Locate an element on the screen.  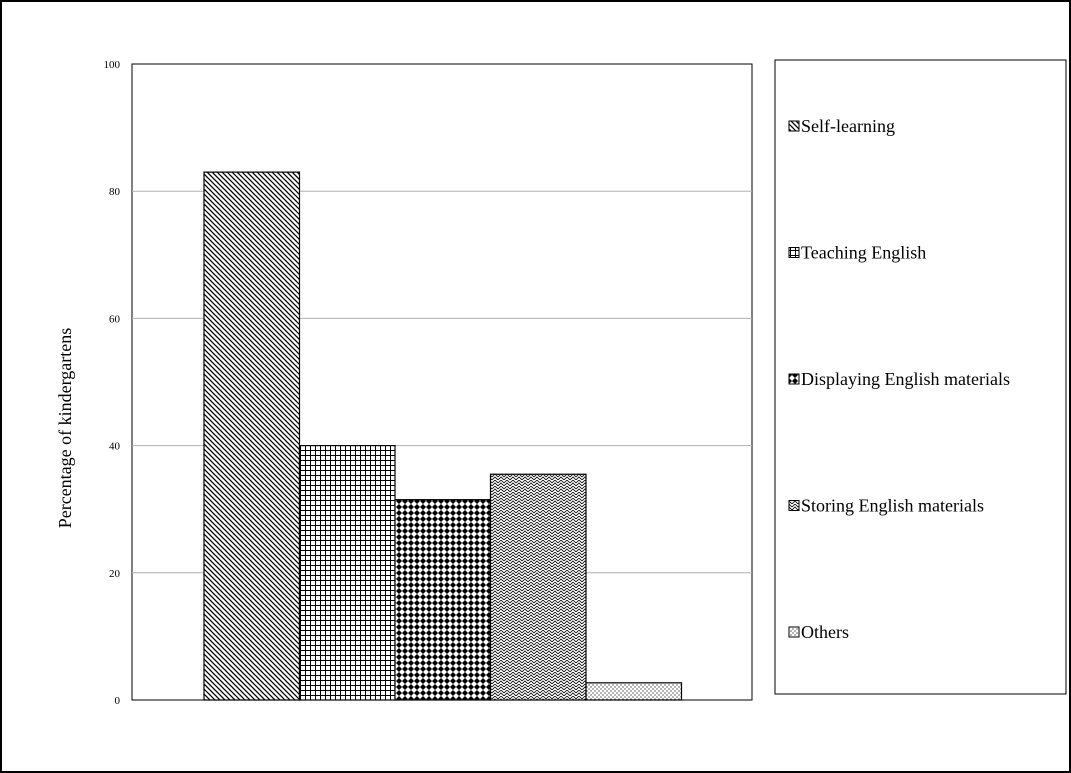
y-tick-label: 60 is located at coordinates (115, 319).